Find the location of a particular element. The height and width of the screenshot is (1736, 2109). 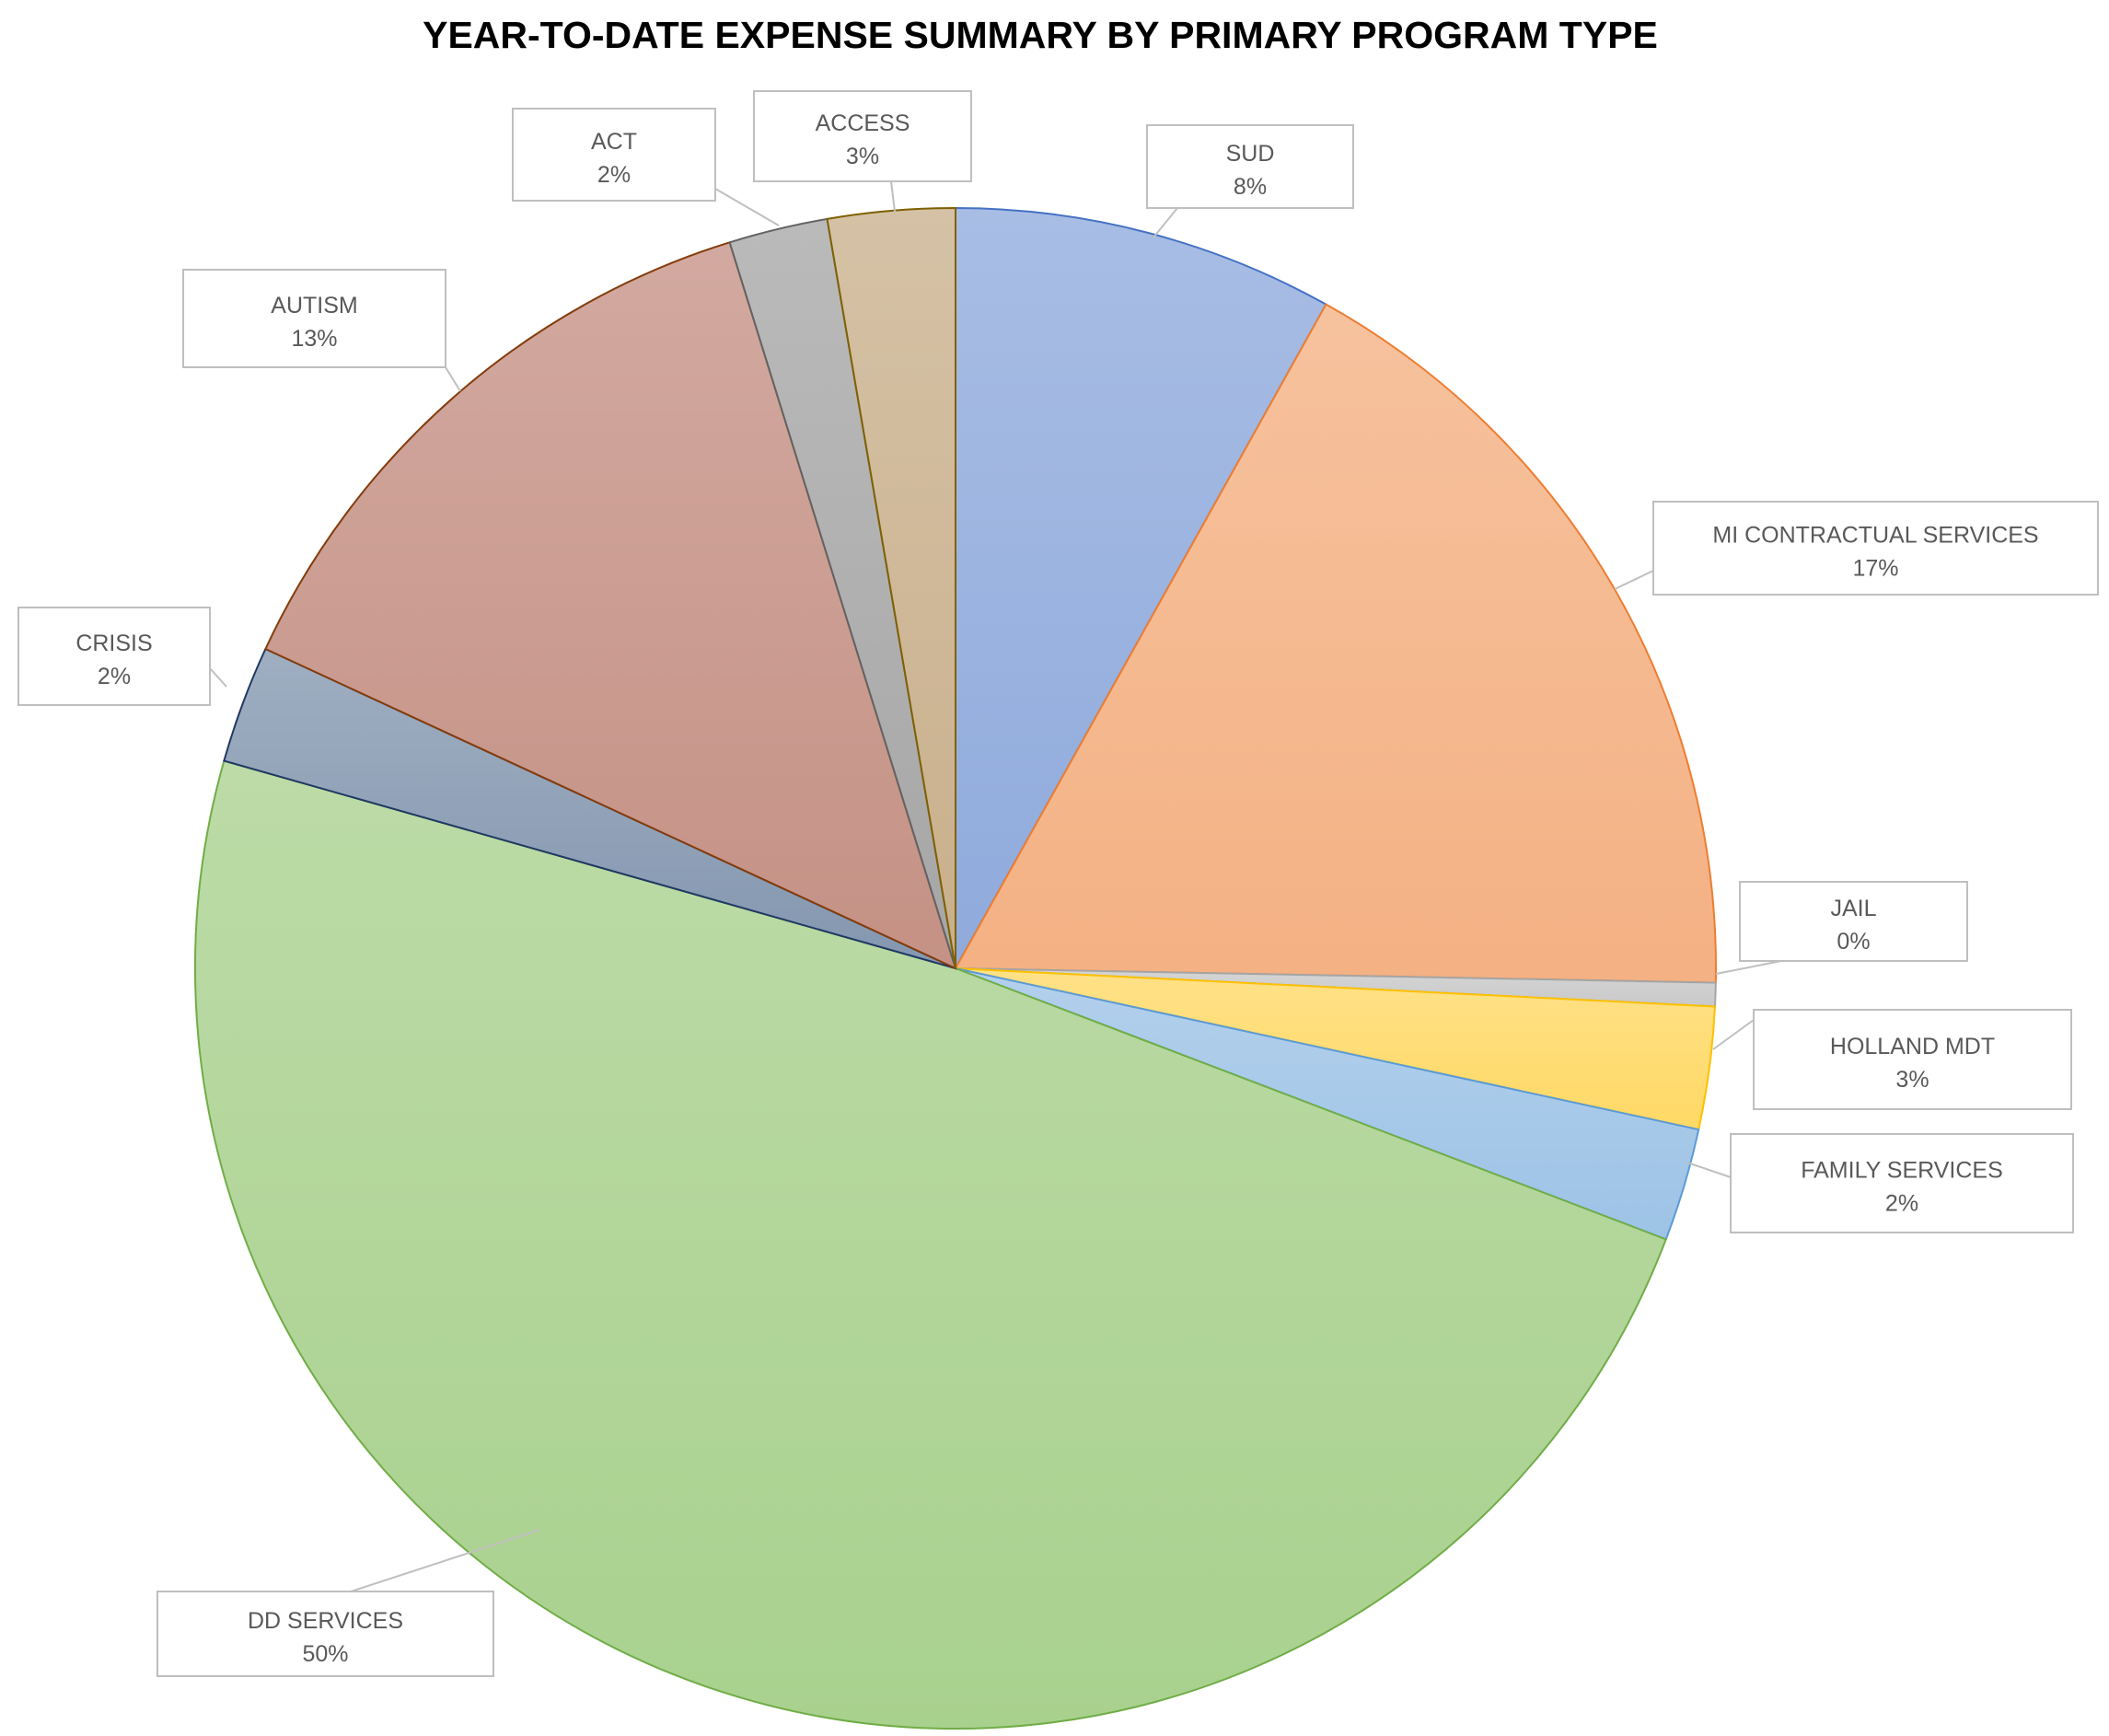

data-label-percent: 0% is located at coordinates (1854, 942).